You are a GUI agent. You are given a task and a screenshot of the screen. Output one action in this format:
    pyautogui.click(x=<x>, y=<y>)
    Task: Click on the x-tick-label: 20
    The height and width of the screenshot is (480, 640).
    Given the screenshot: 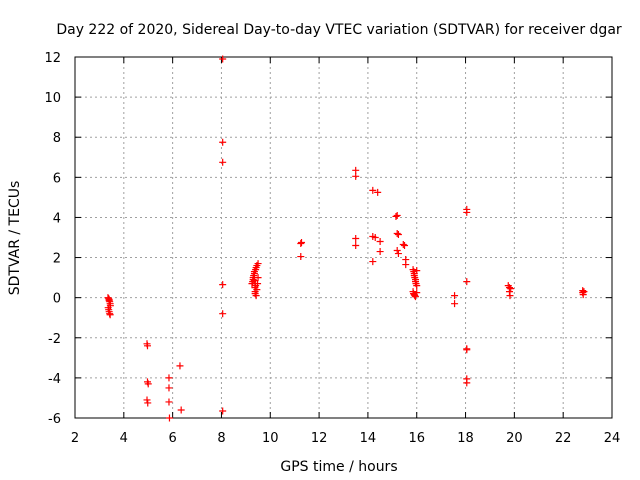 What is the action you would take?
    pyautogui.click(x=514, y=438)
    